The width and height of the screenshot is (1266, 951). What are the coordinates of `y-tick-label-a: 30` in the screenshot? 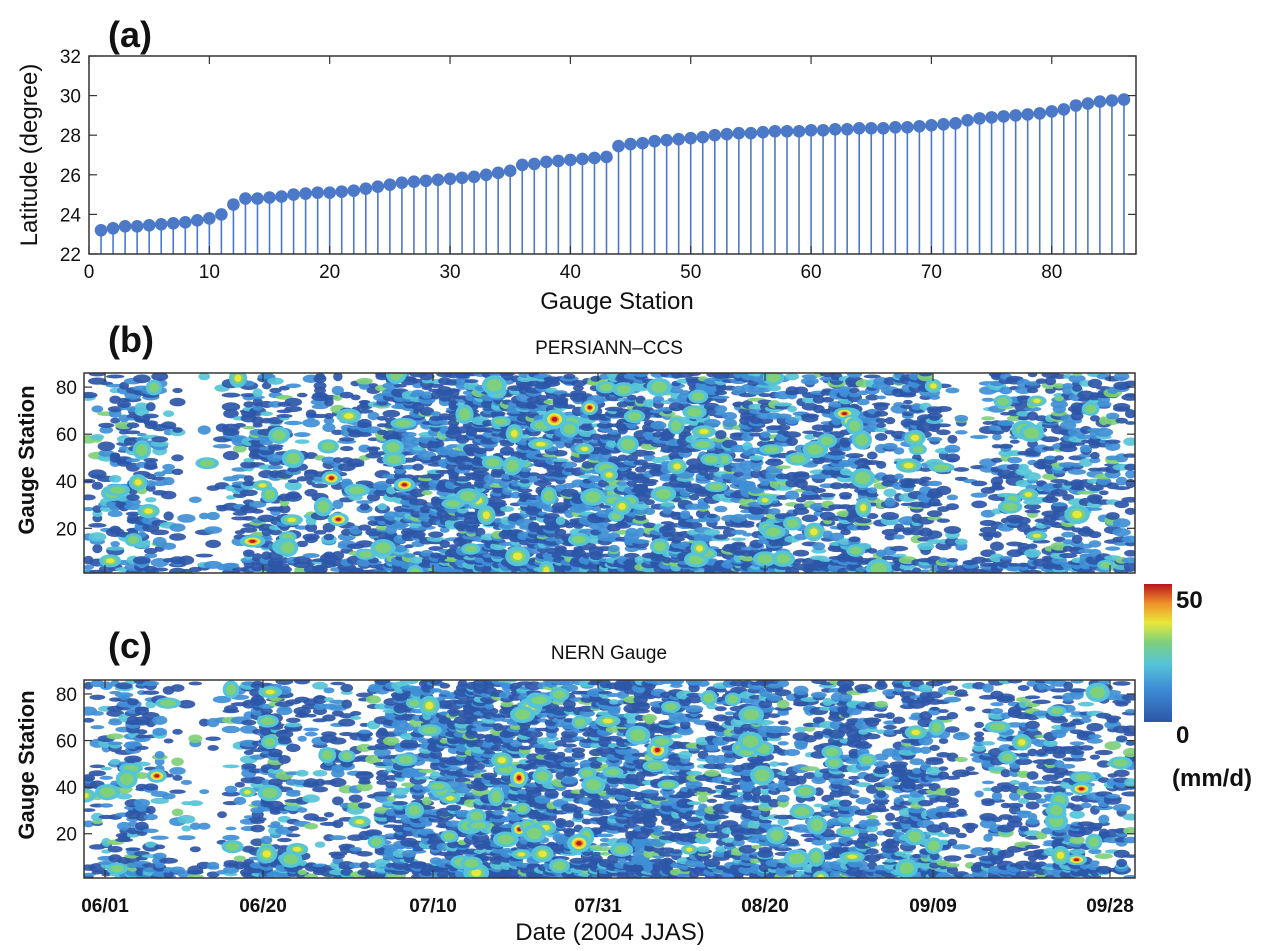 It's located at (70, 97).